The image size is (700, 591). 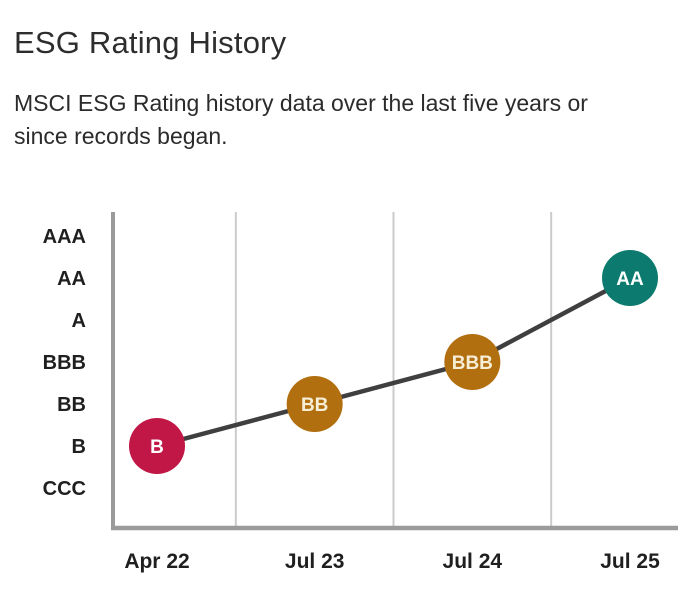 I want to click on x-tick-label: Apr 22, so click(x=156, y=561).